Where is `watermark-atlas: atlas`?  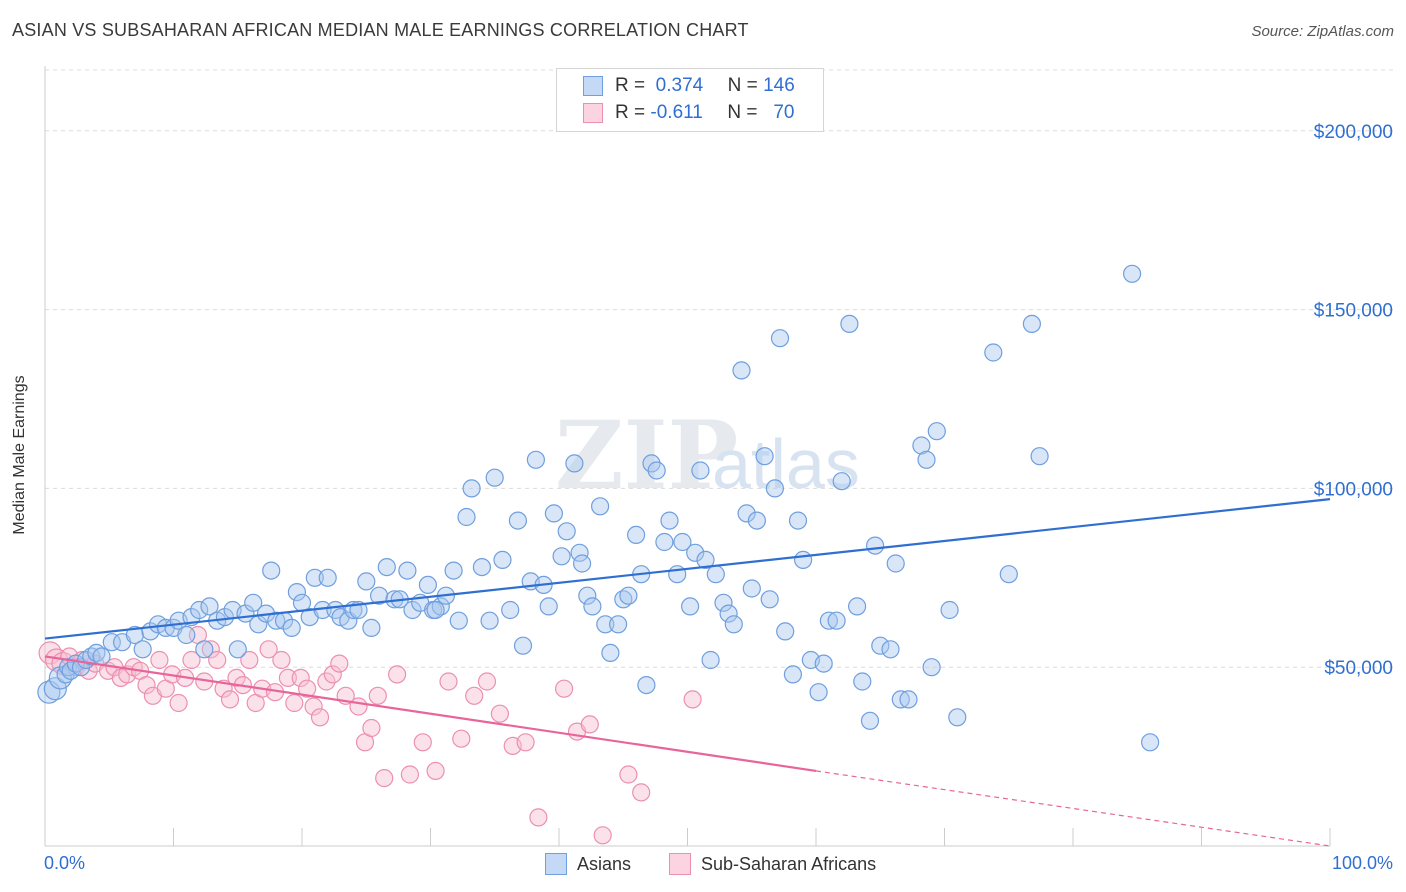 watermark-atlas: atlas is located at coordinates (786, 464).